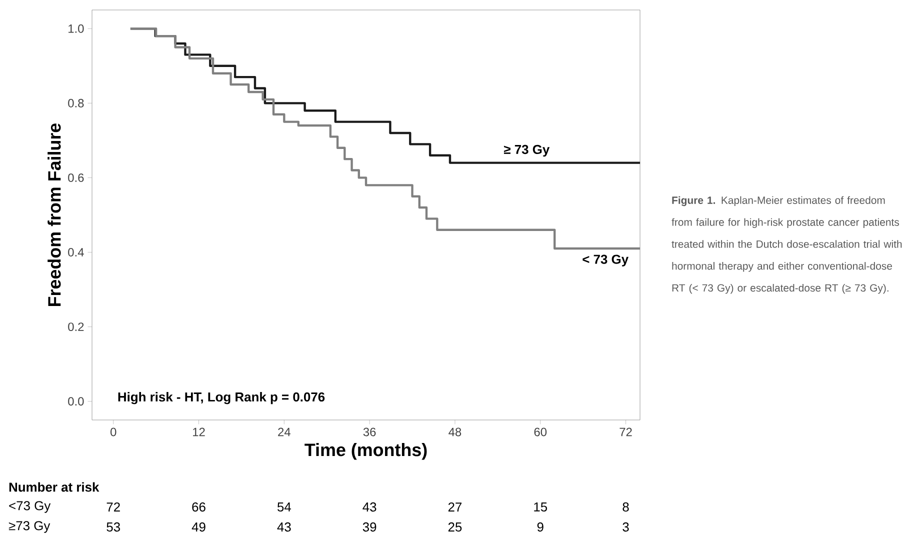  What do you see at coordinates (541, 507) in the screenshot?
I see `text: 15` at bounding box center [541, 507].